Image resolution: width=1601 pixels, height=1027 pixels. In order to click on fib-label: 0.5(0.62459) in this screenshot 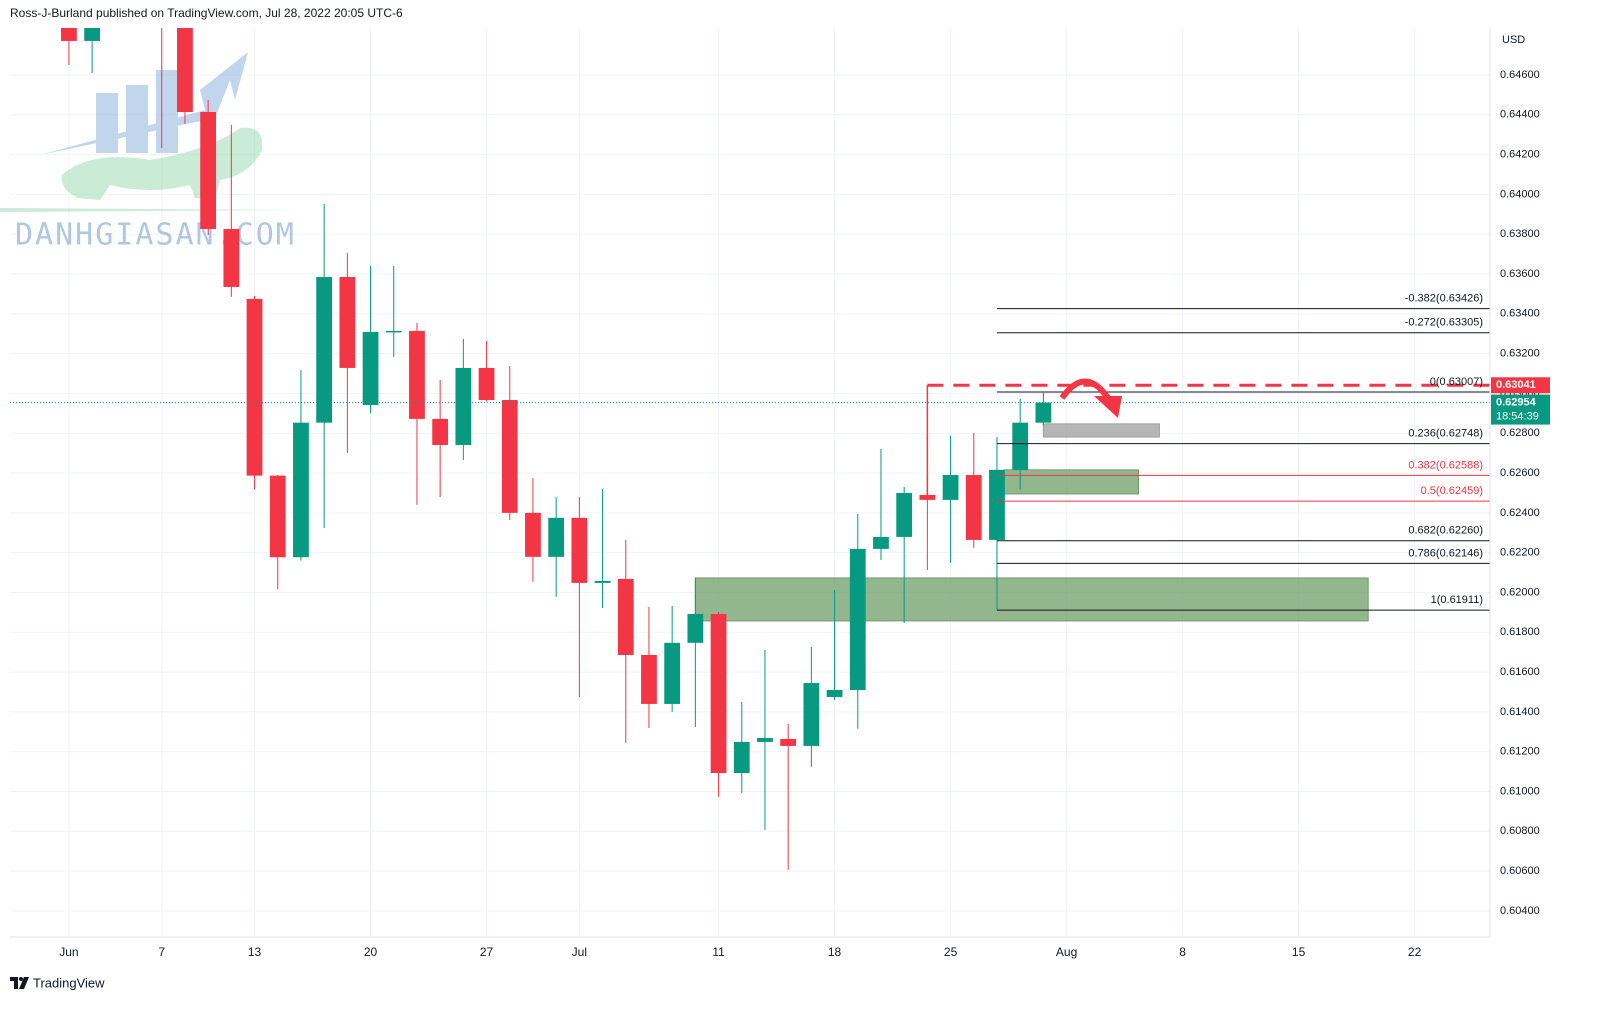, I will do `click(1452, 491)`.